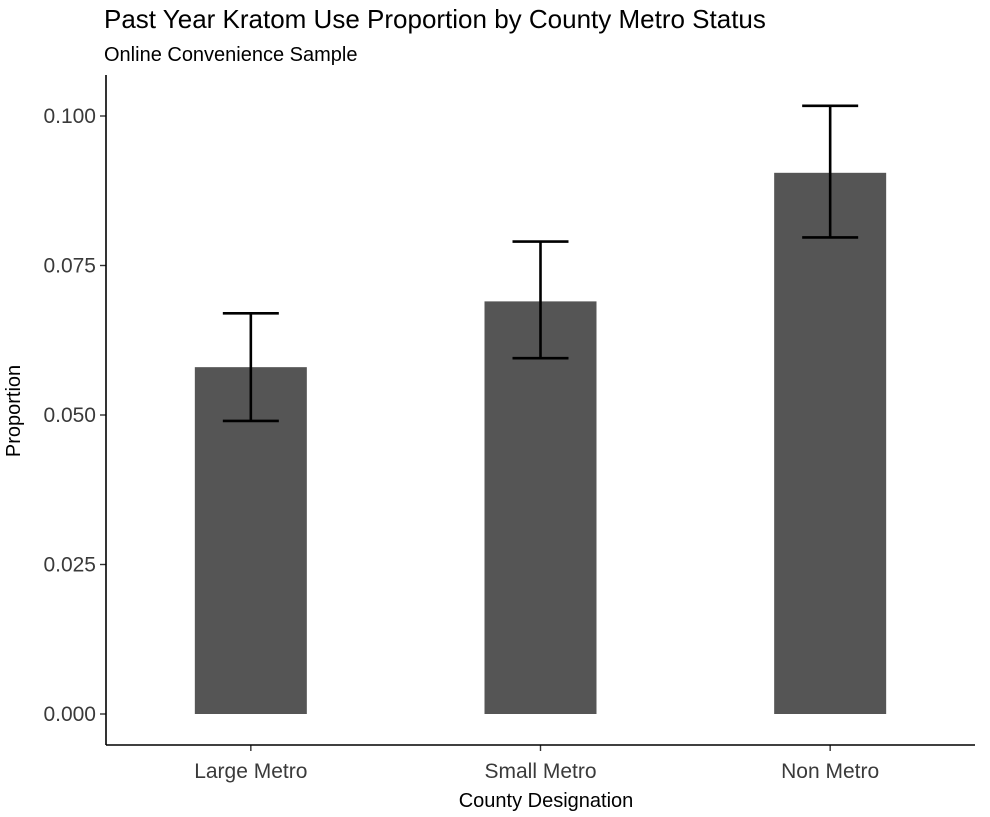  I want to click on y-tick-label: 0.075, so click(69, 266).